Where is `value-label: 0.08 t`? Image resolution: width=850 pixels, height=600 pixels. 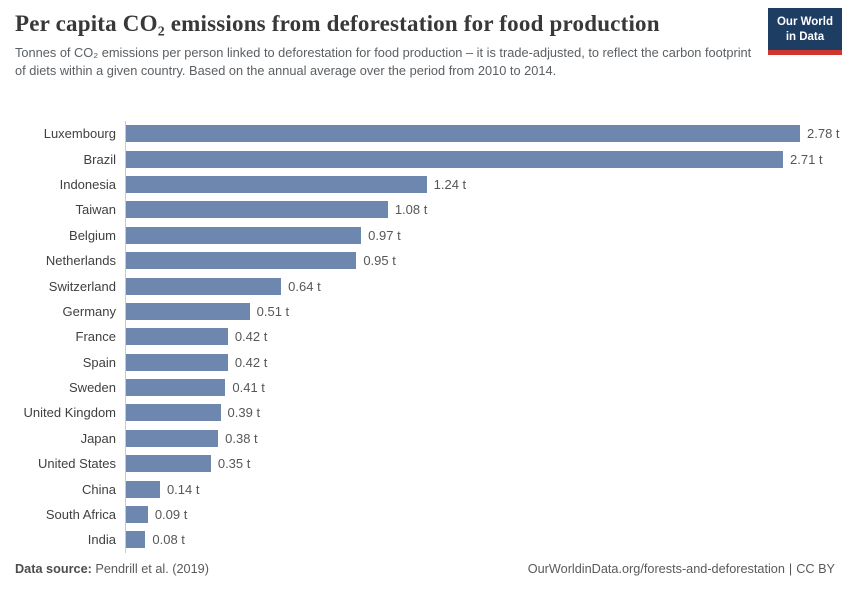
value-label: 0.08 t is located at coordinates (168, 540).